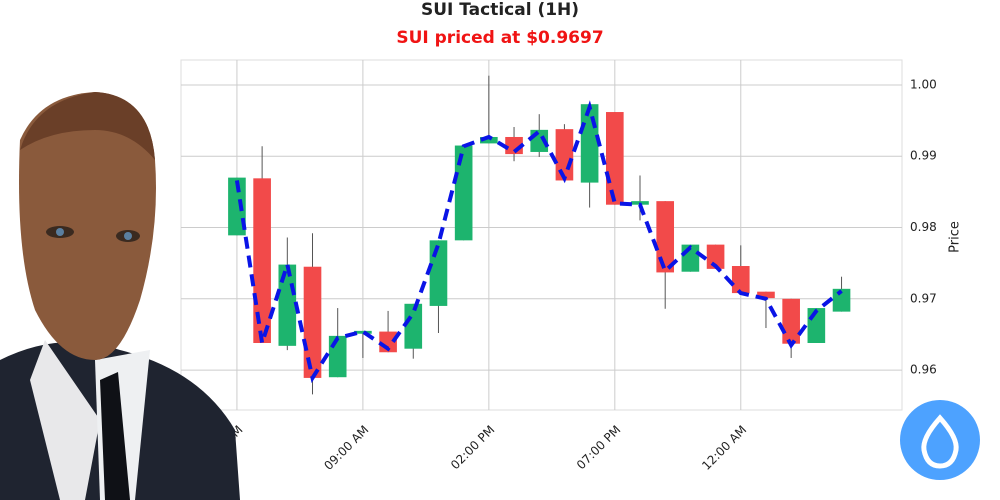  Describe the element at coordinates (923, 156) in the screenshot. I see `y-tick-label: 0.99` at that location.